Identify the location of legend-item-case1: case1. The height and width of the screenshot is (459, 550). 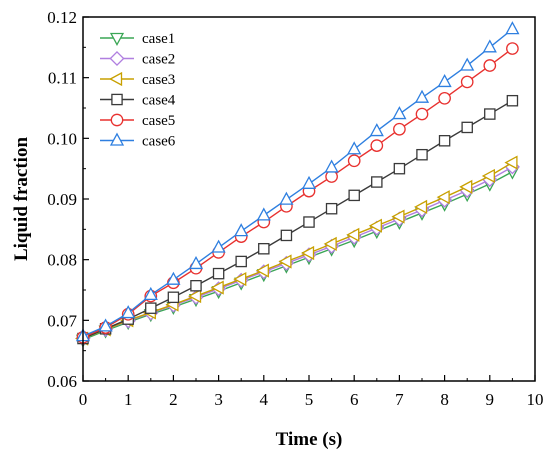
(137, 39).